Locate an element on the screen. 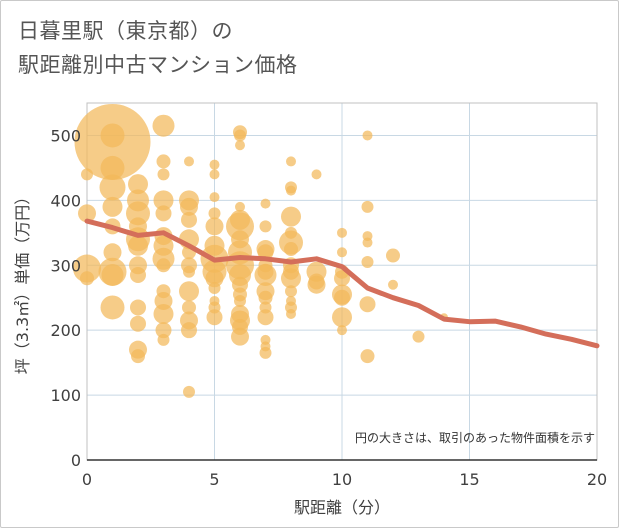 The width and height of the screenshot is (621, 530). title-line-1: 日暮里駅（東京都）の is located at coordinates (125, 31).